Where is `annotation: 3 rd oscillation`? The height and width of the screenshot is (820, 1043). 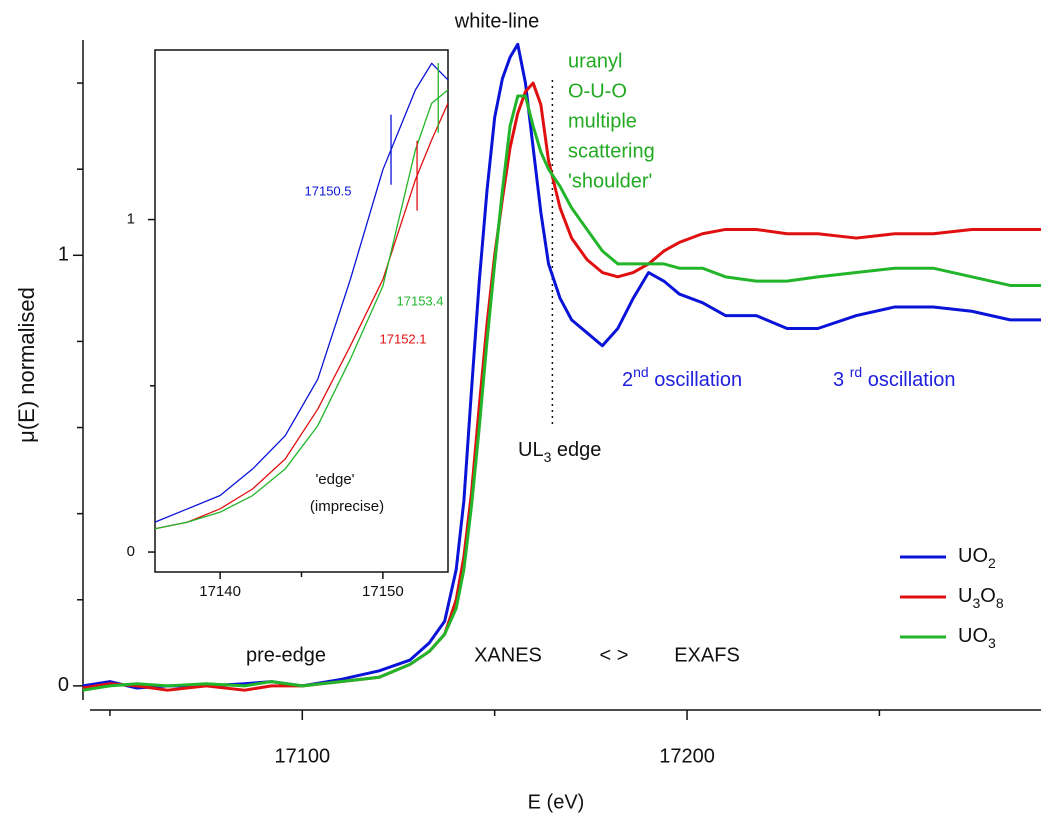
annotation: 3 rd oscillation is located at coordinates (894, 378).